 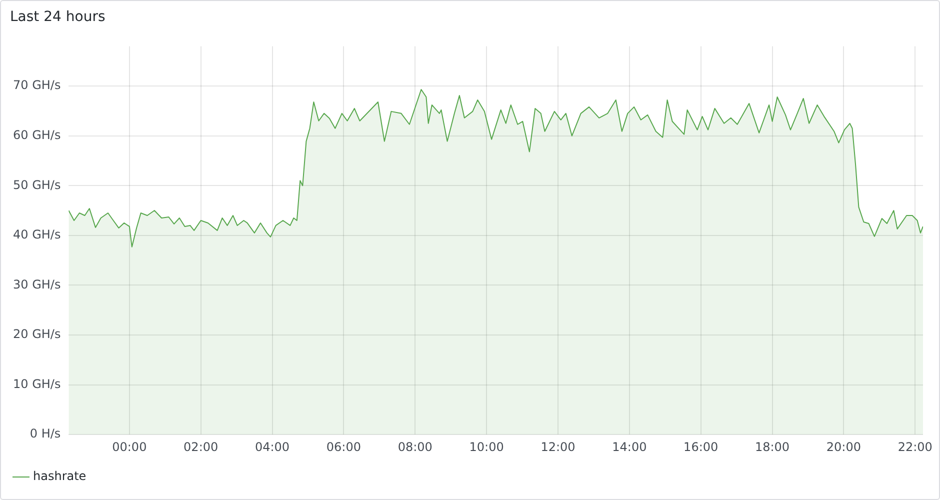 I want to click on x-tick-label: 22:00, so click(x=915, y=447).